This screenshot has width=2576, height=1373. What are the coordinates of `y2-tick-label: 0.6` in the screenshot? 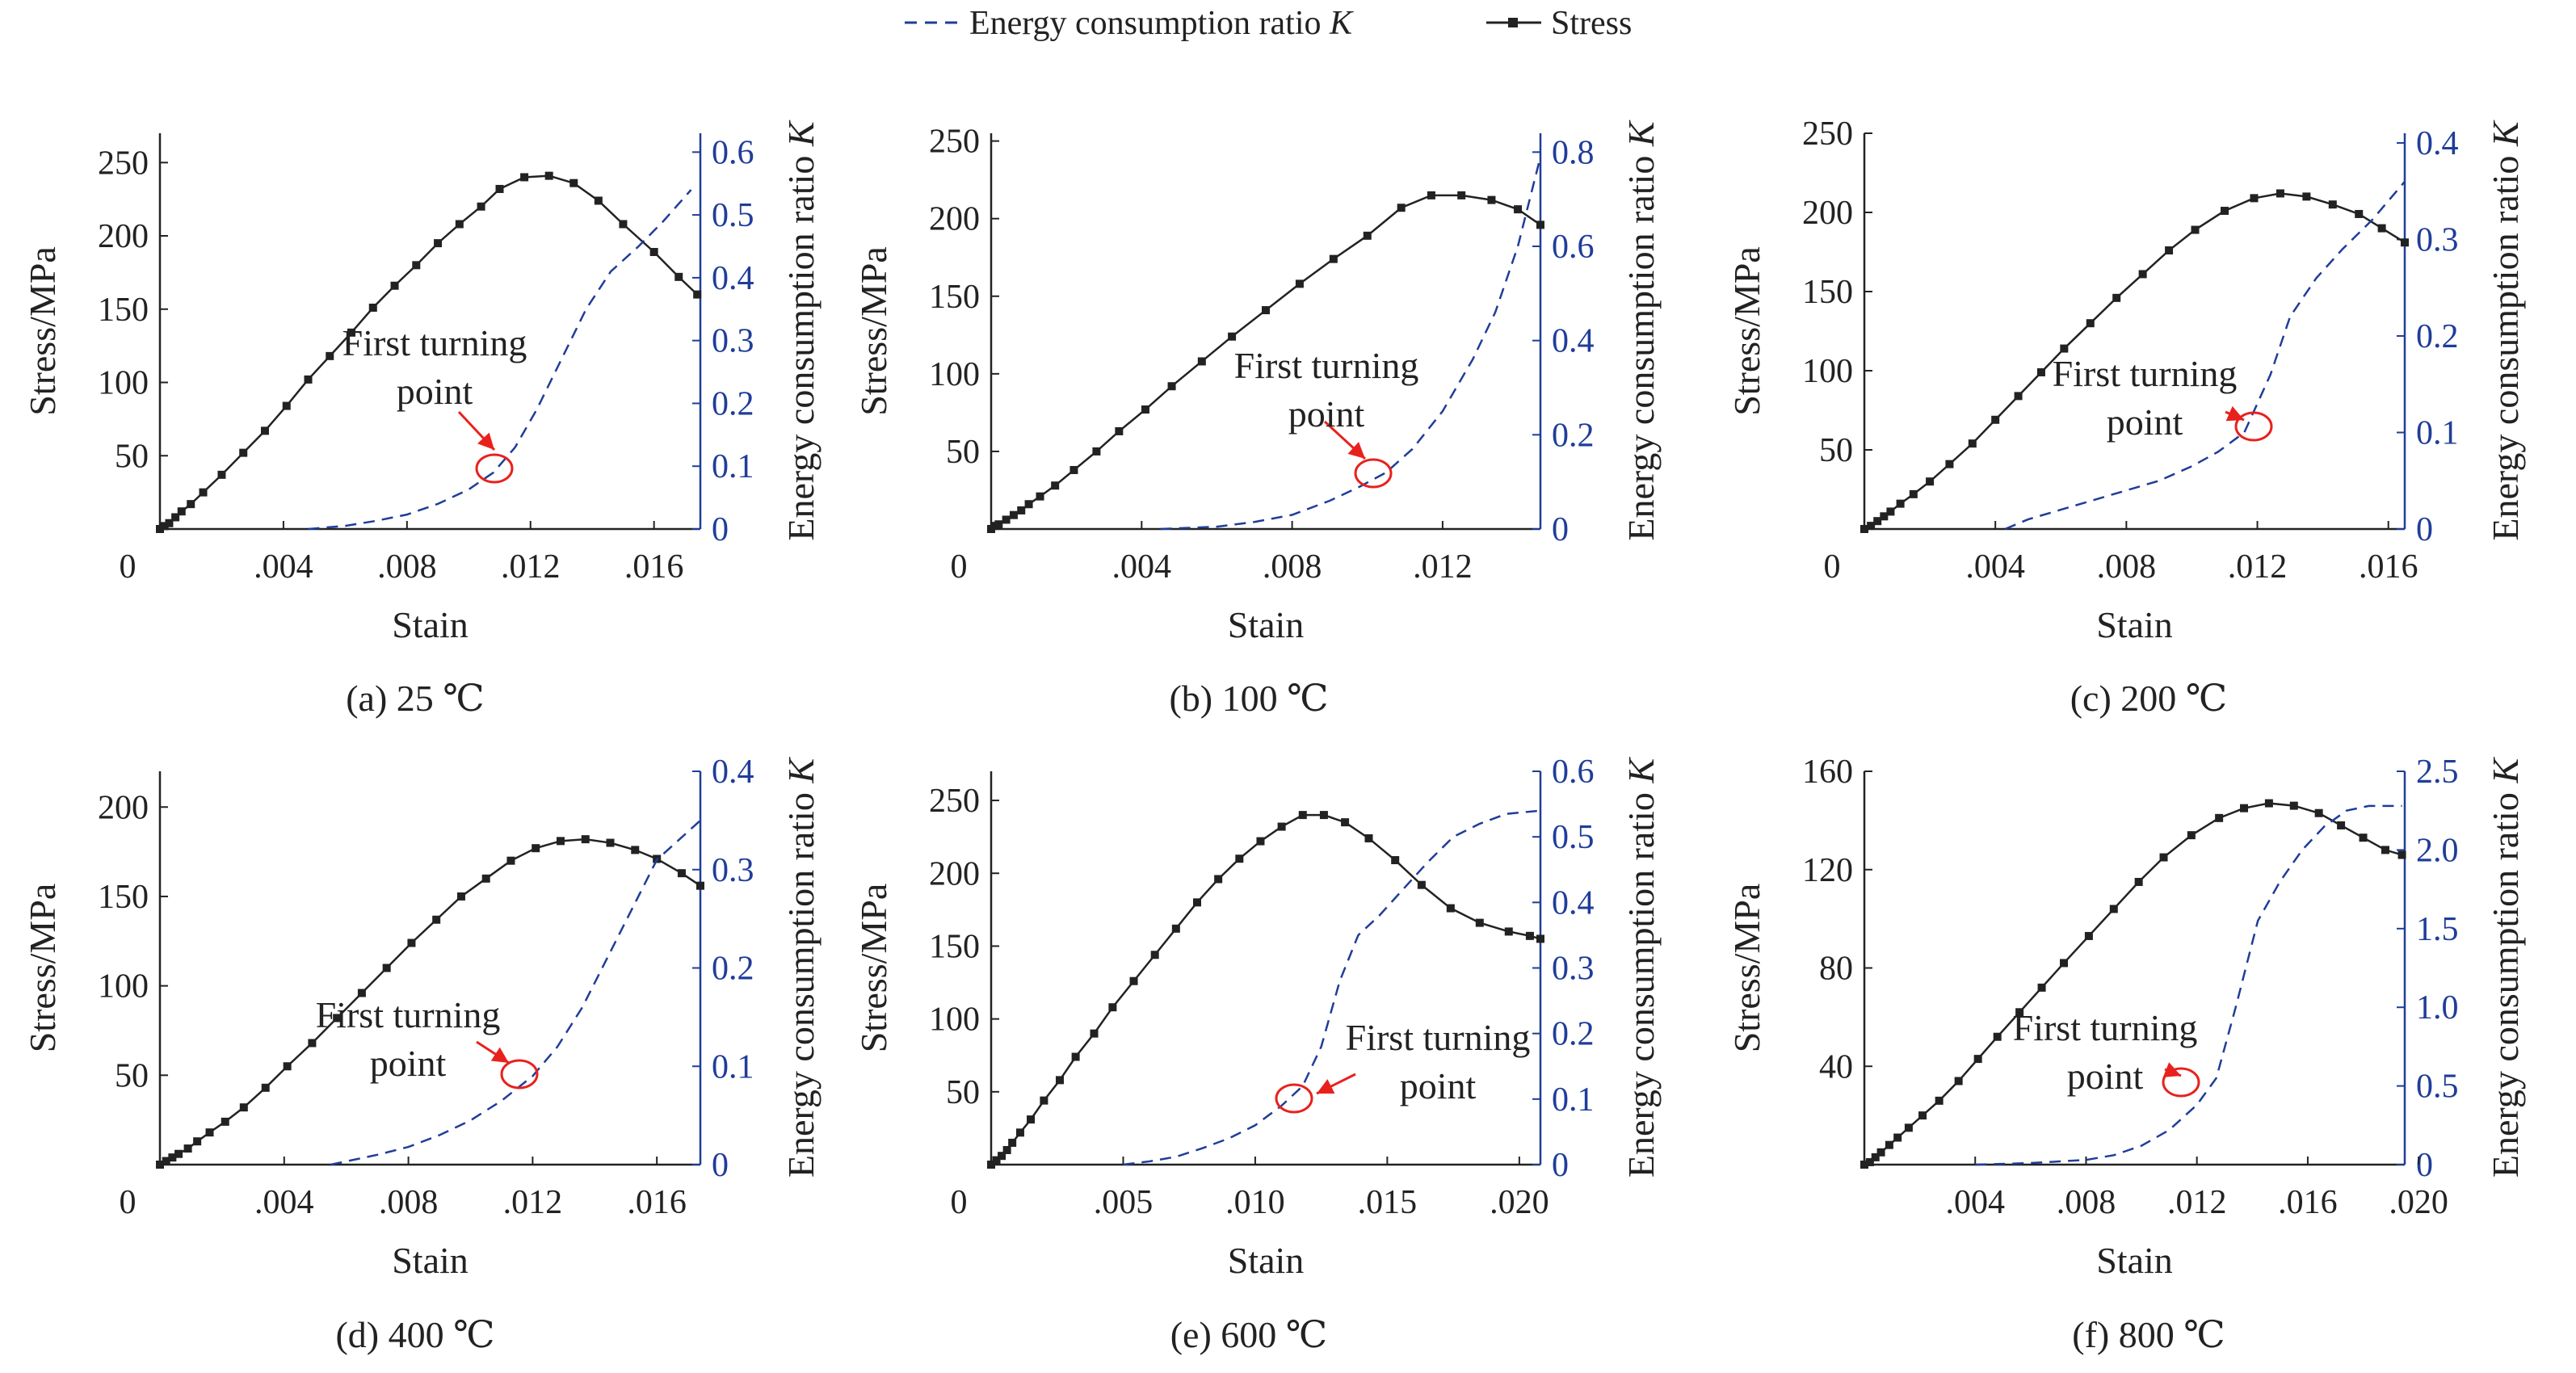 It's located at (733, 152).